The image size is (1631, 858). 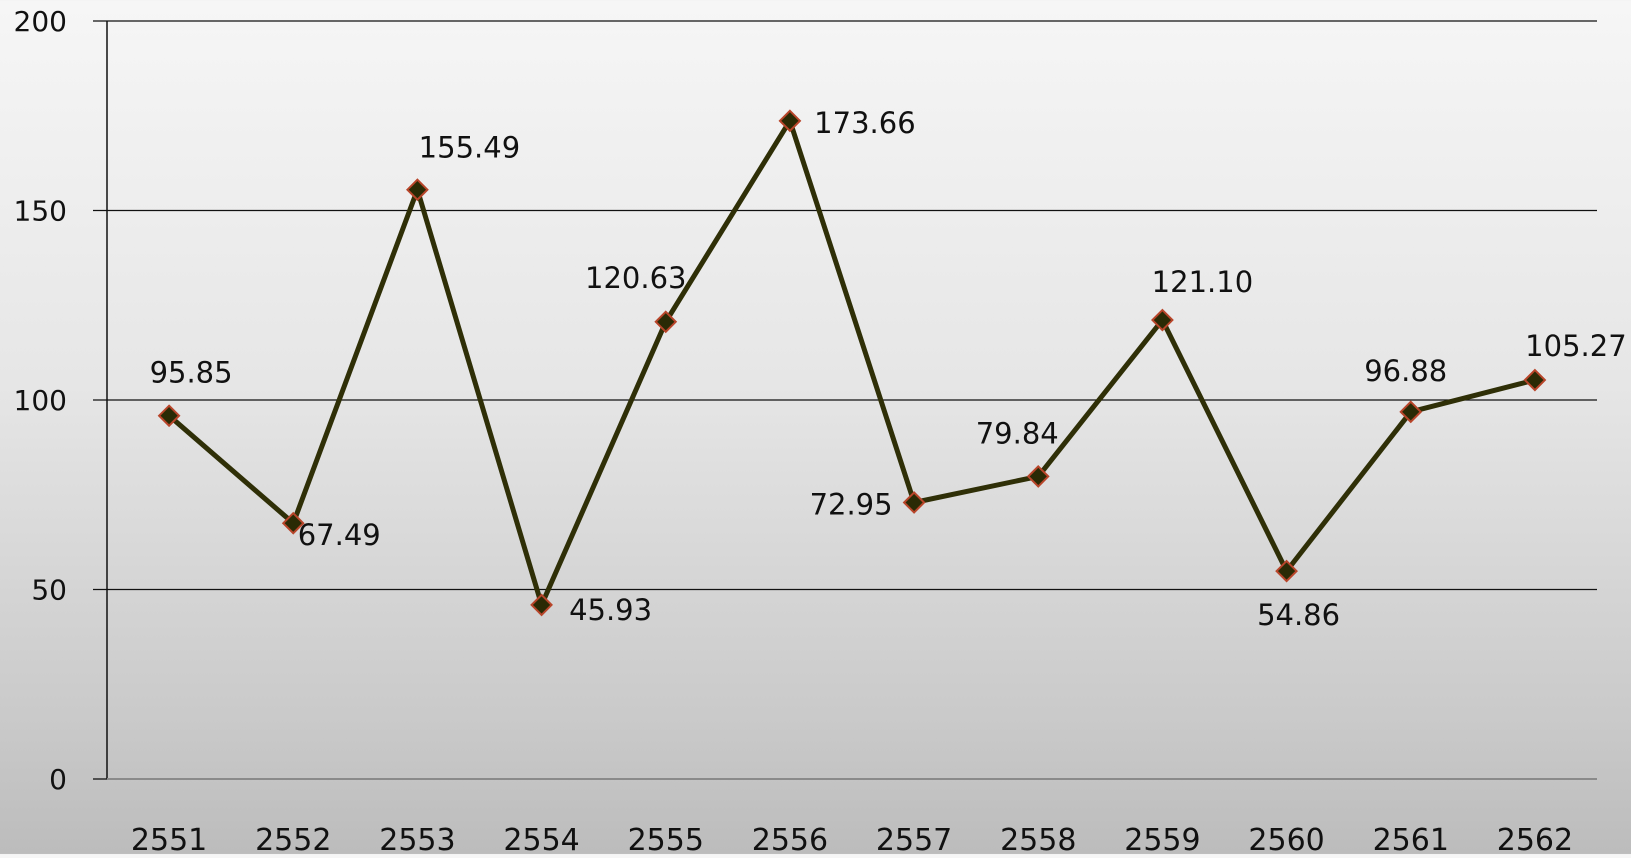 What do you see at coordinates (417, 838) in the screenshot?
I see `x-tick-label: 2553` at bounding box center [417, 838].